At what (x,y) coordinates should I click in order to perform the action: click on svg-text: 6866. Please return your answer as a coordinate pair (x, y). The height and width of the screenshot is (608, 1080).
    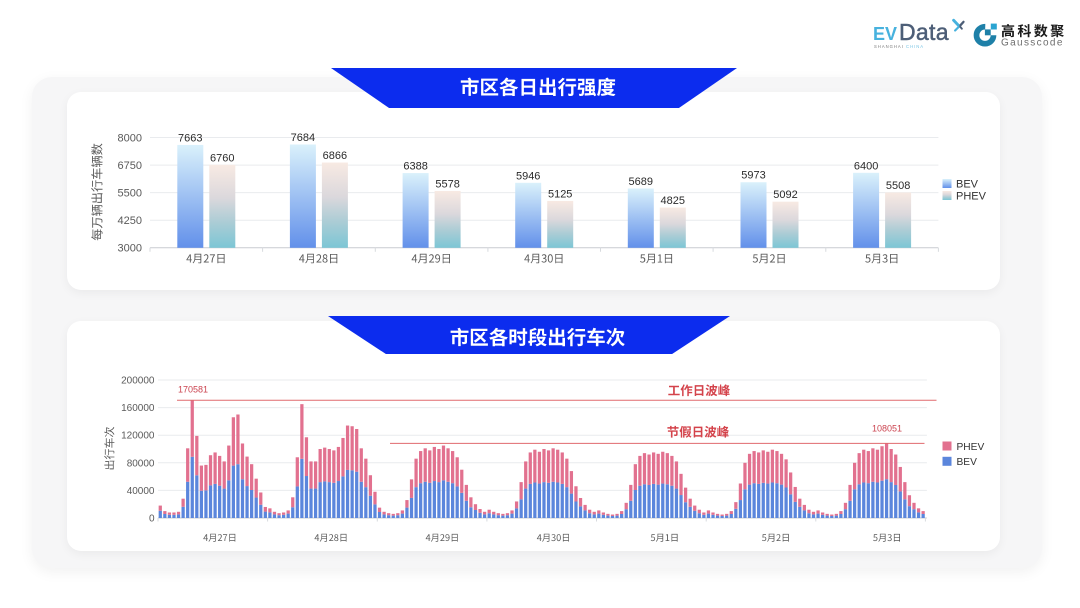
    Looking at the image, I should click on (335, 156).